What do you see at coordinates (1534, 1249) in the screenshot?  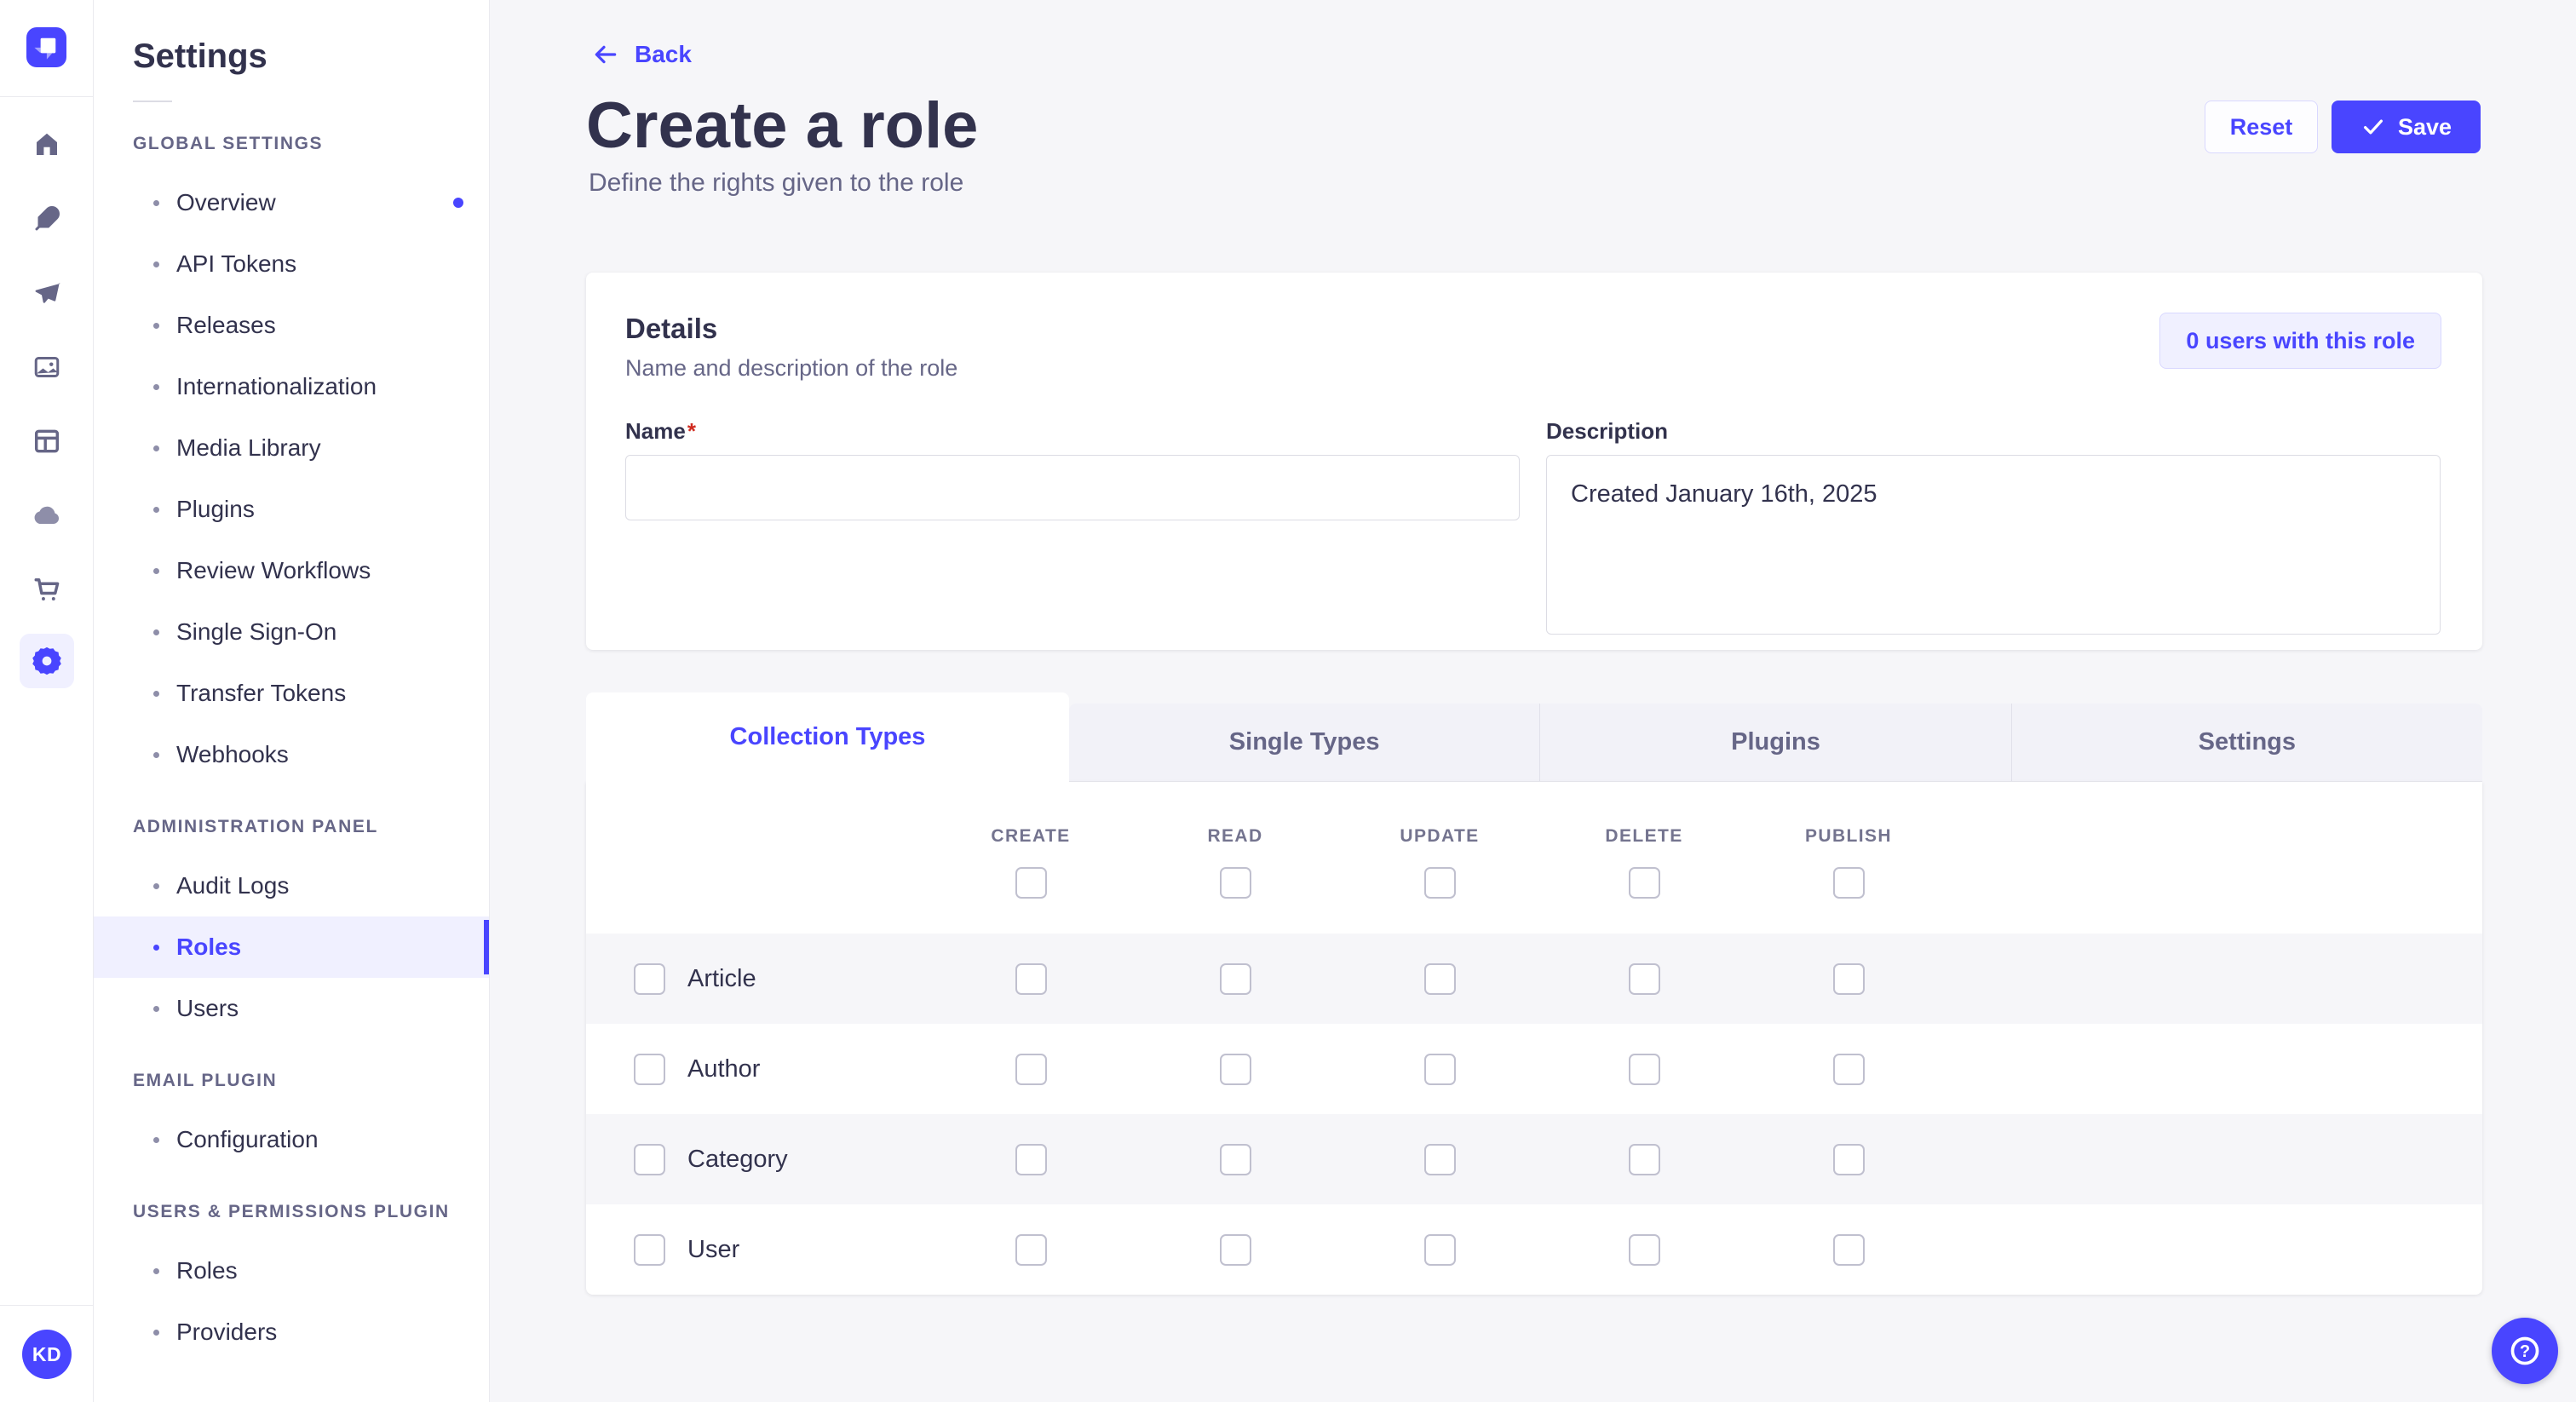 I see `table-row-user: User` at bounding box center [1534, 1249].